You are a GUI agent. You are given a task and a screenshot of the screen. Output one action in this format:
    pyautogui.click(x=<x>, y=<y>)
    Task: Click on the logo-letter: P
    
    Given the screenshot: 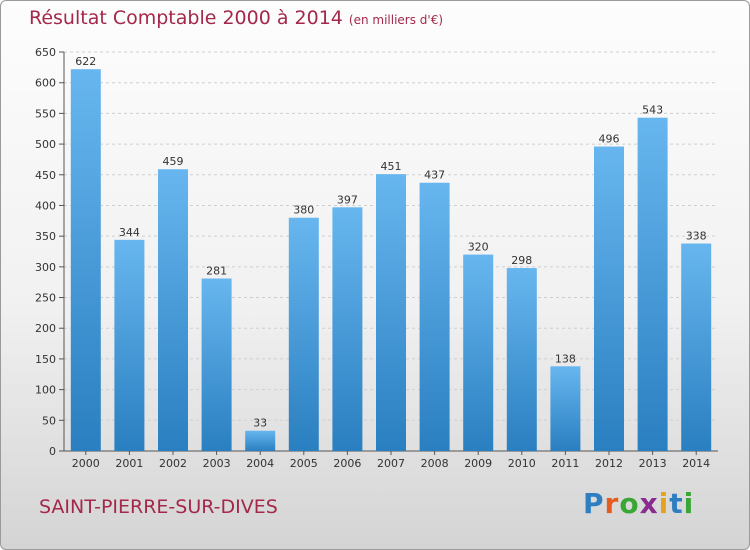 What is the action you would take?
    pyautogui.click(x=594, y=503)
    